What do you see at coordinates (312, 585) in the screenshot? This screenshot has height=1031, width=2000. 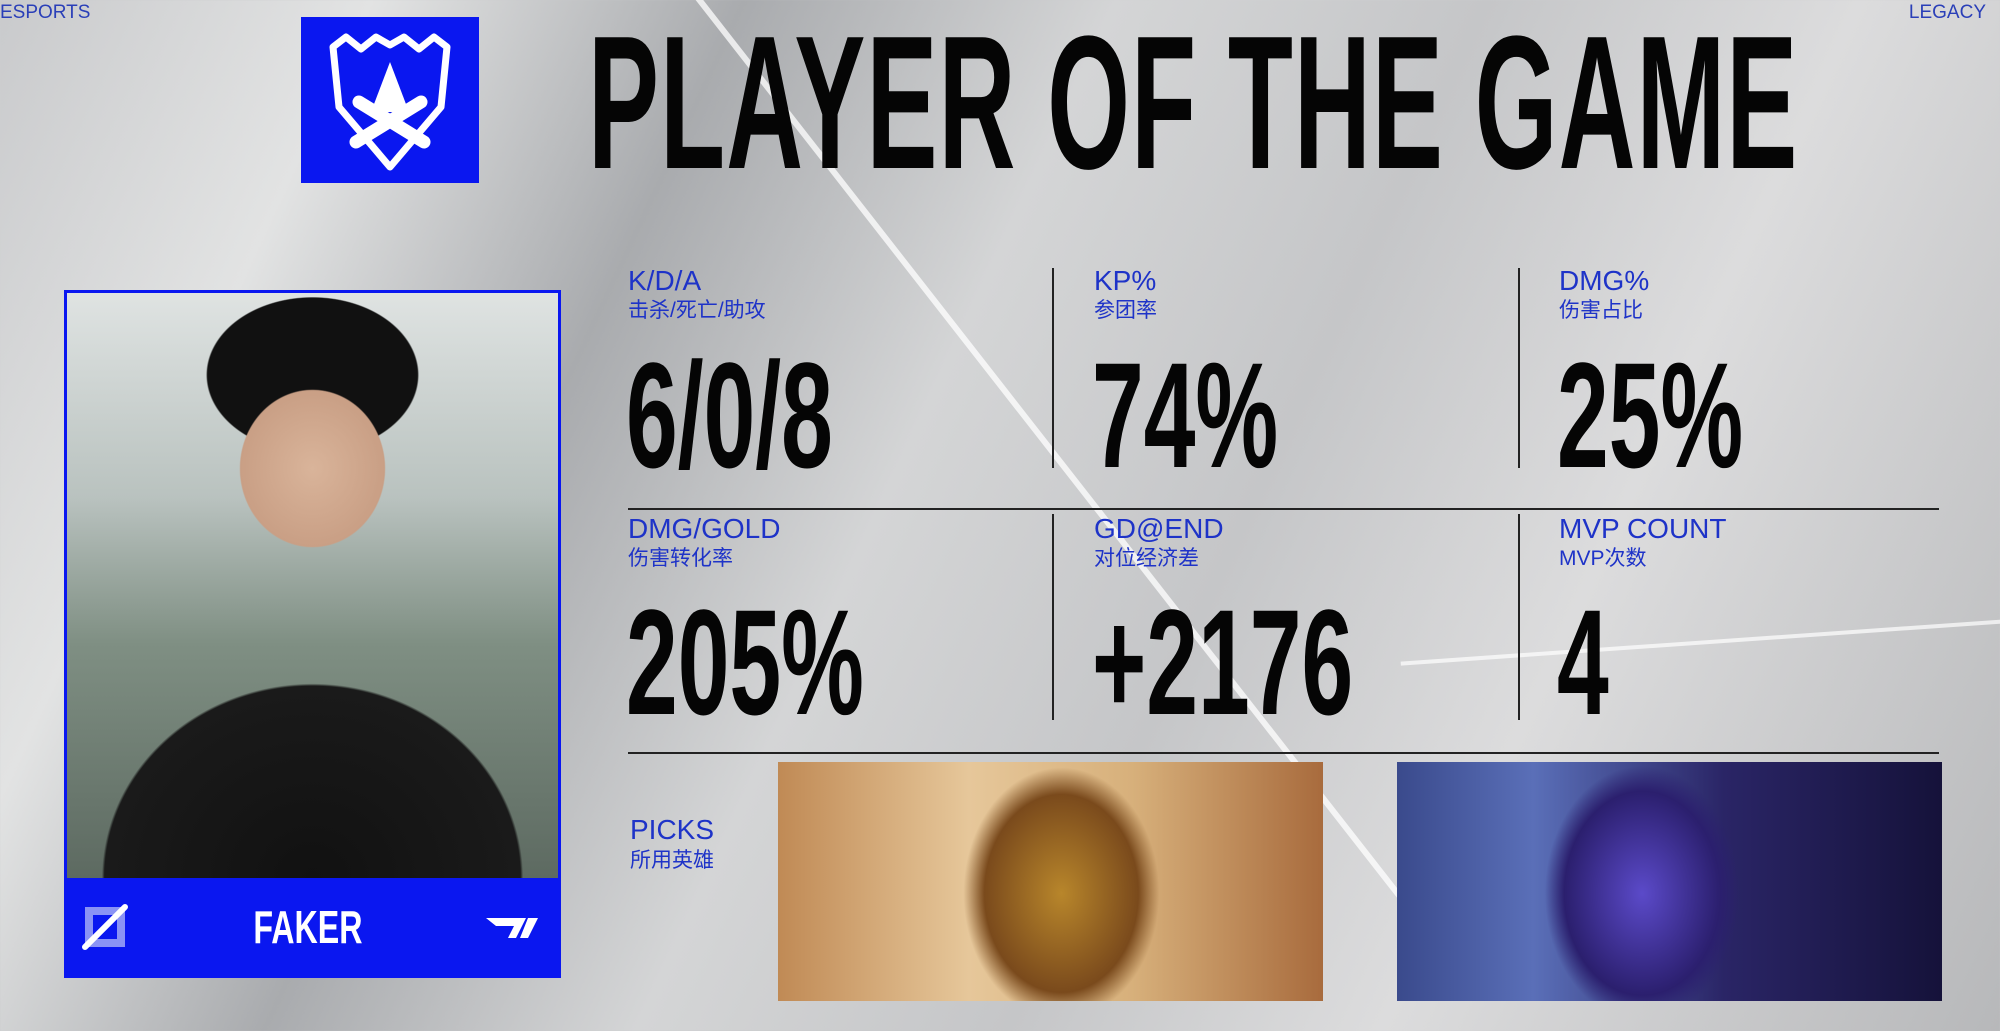 I see `player-photo` at bounding box center [312, 585].